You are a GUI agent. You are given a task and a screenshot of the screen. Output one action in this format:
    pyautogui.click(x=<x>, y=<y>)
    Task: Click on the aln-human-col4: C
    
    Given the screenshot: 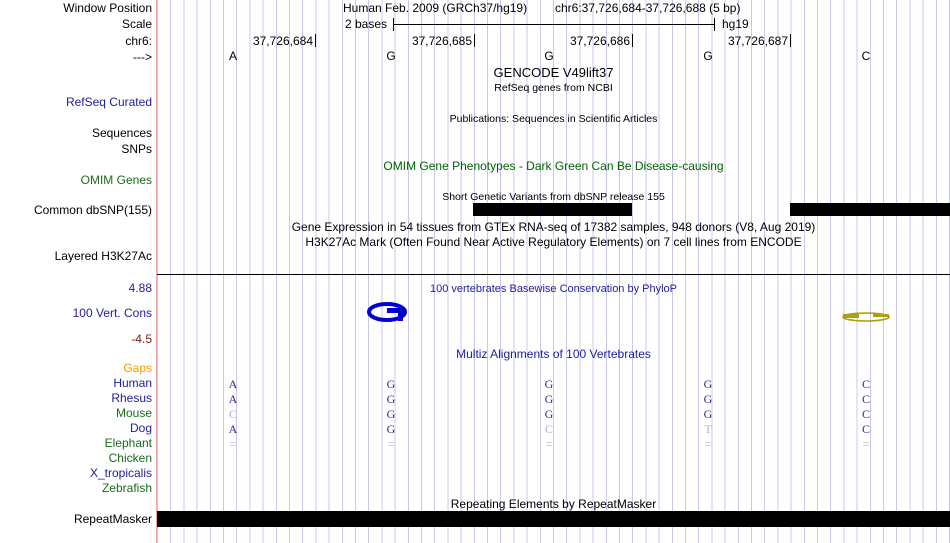 What is the action you would take?
    pyautogui.click(x=865, y=384)
    